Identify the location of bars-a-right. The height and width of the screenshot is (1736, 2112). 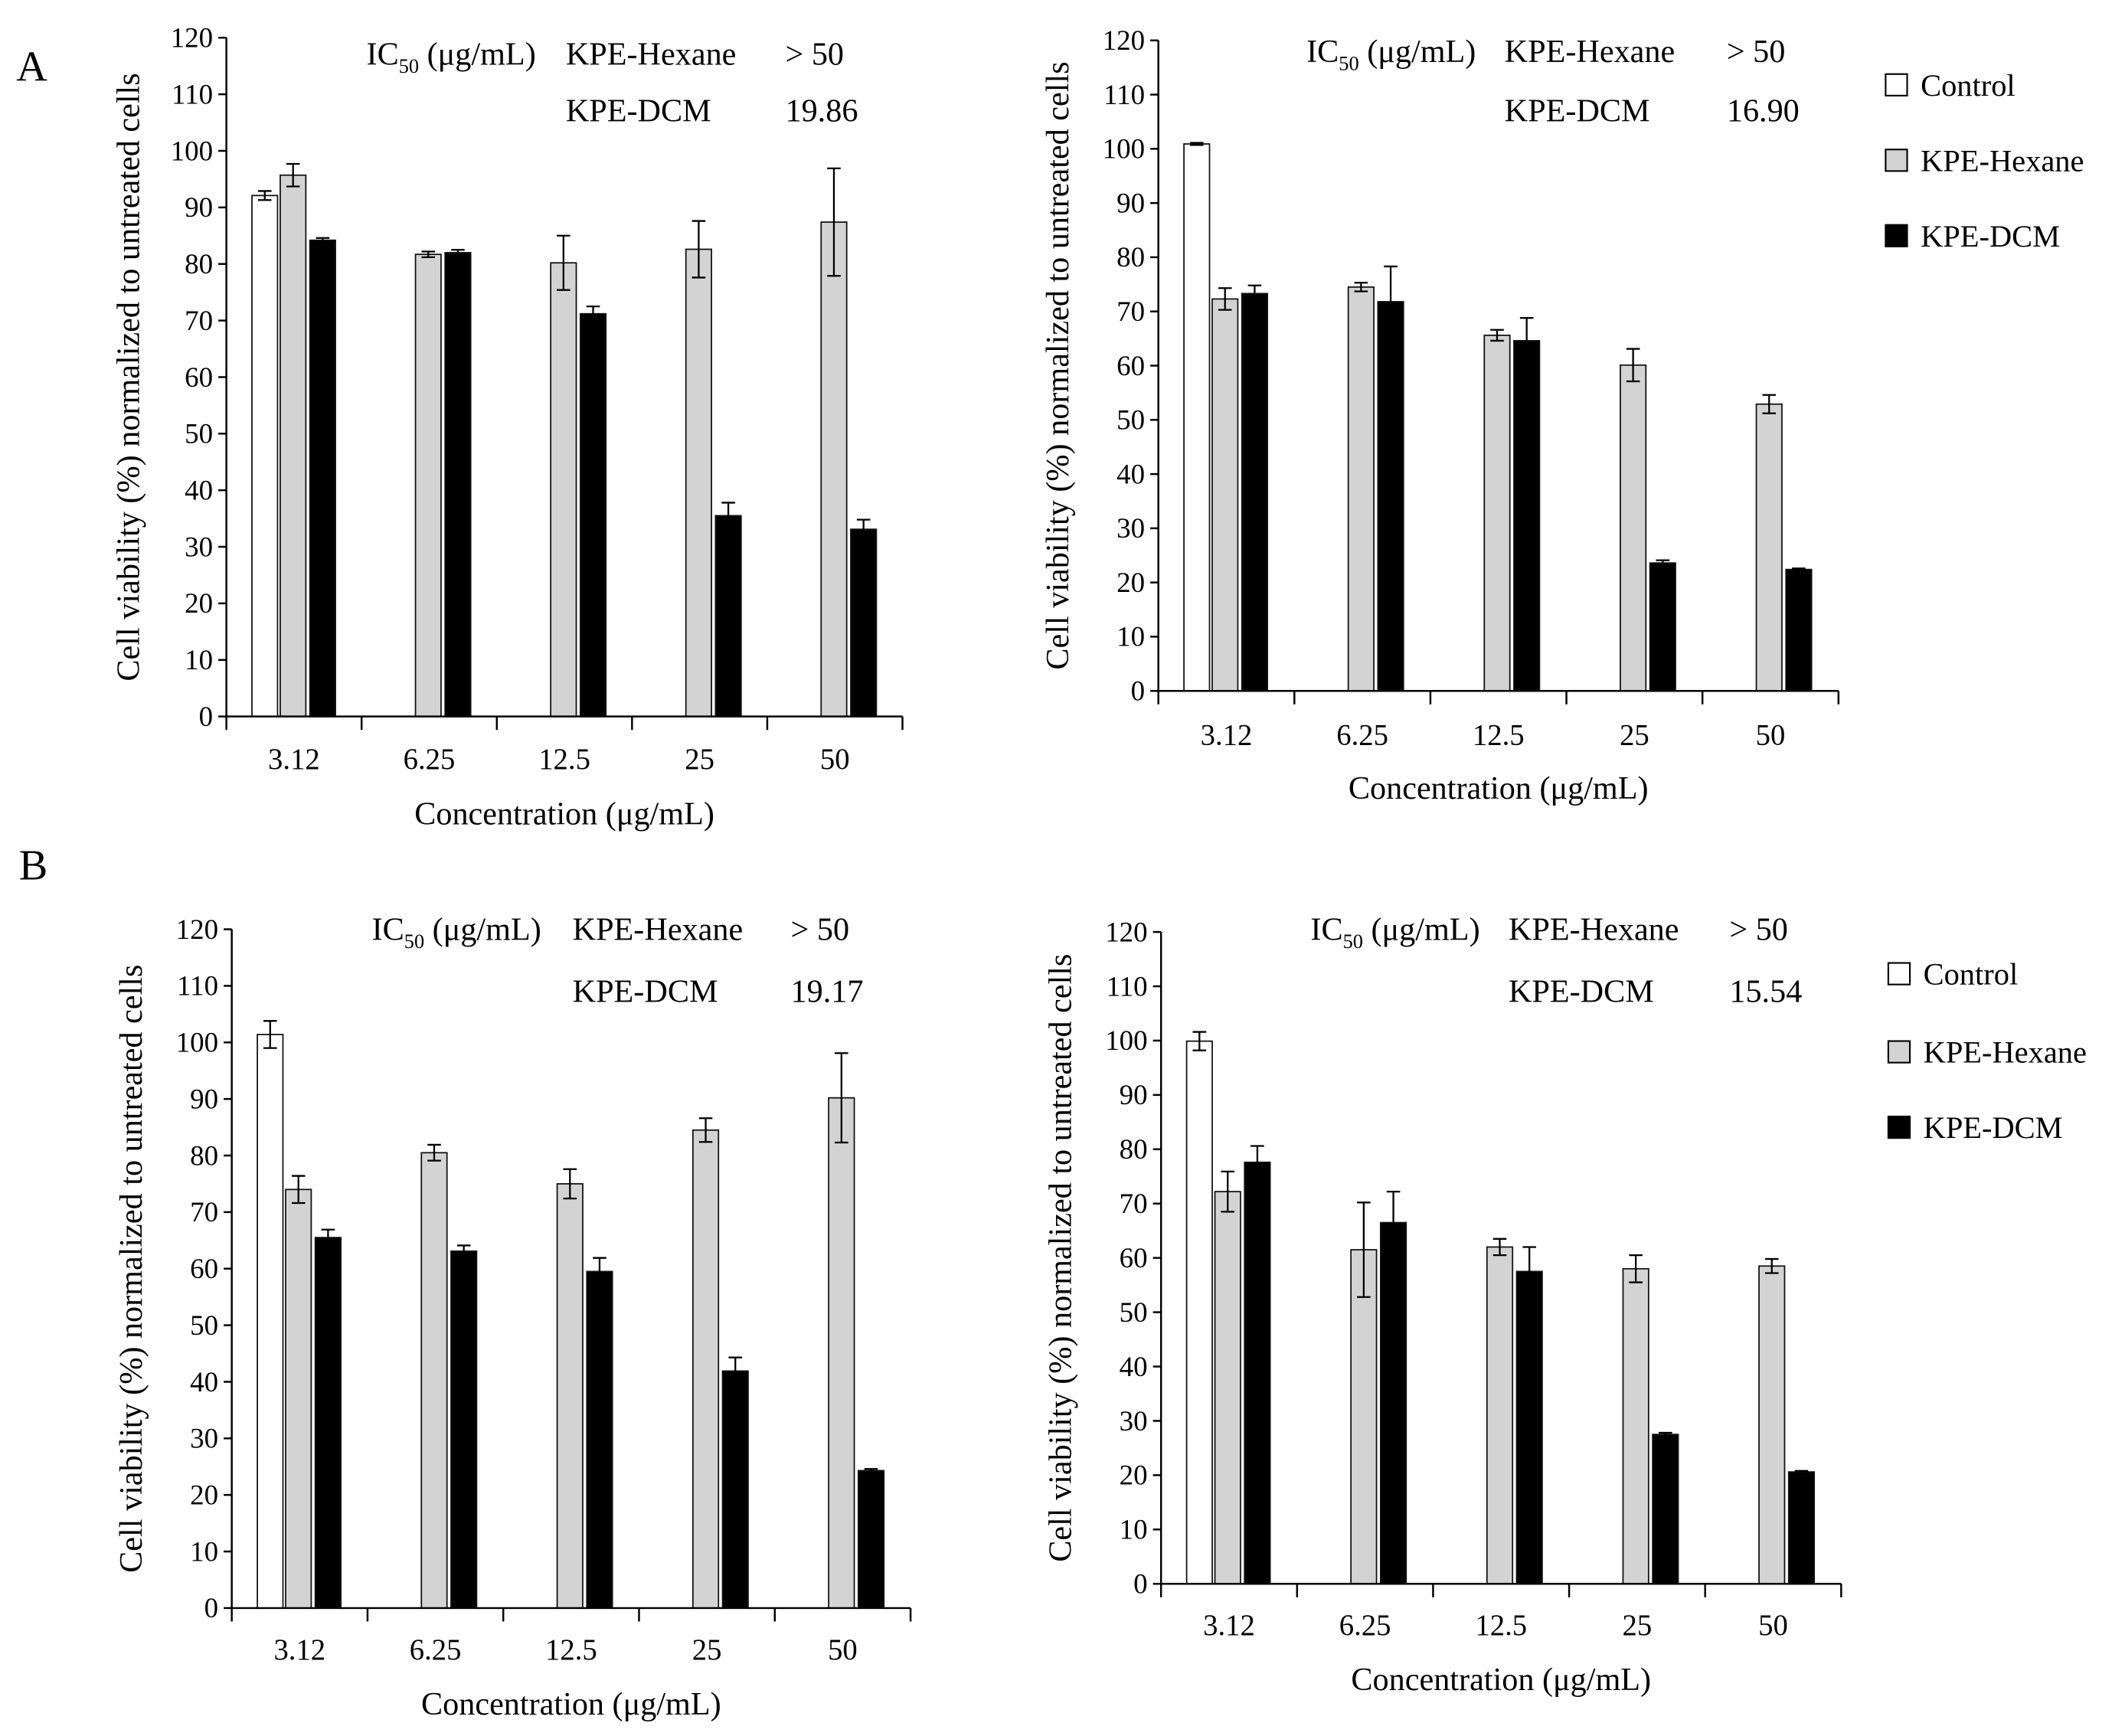
(1498, 417).